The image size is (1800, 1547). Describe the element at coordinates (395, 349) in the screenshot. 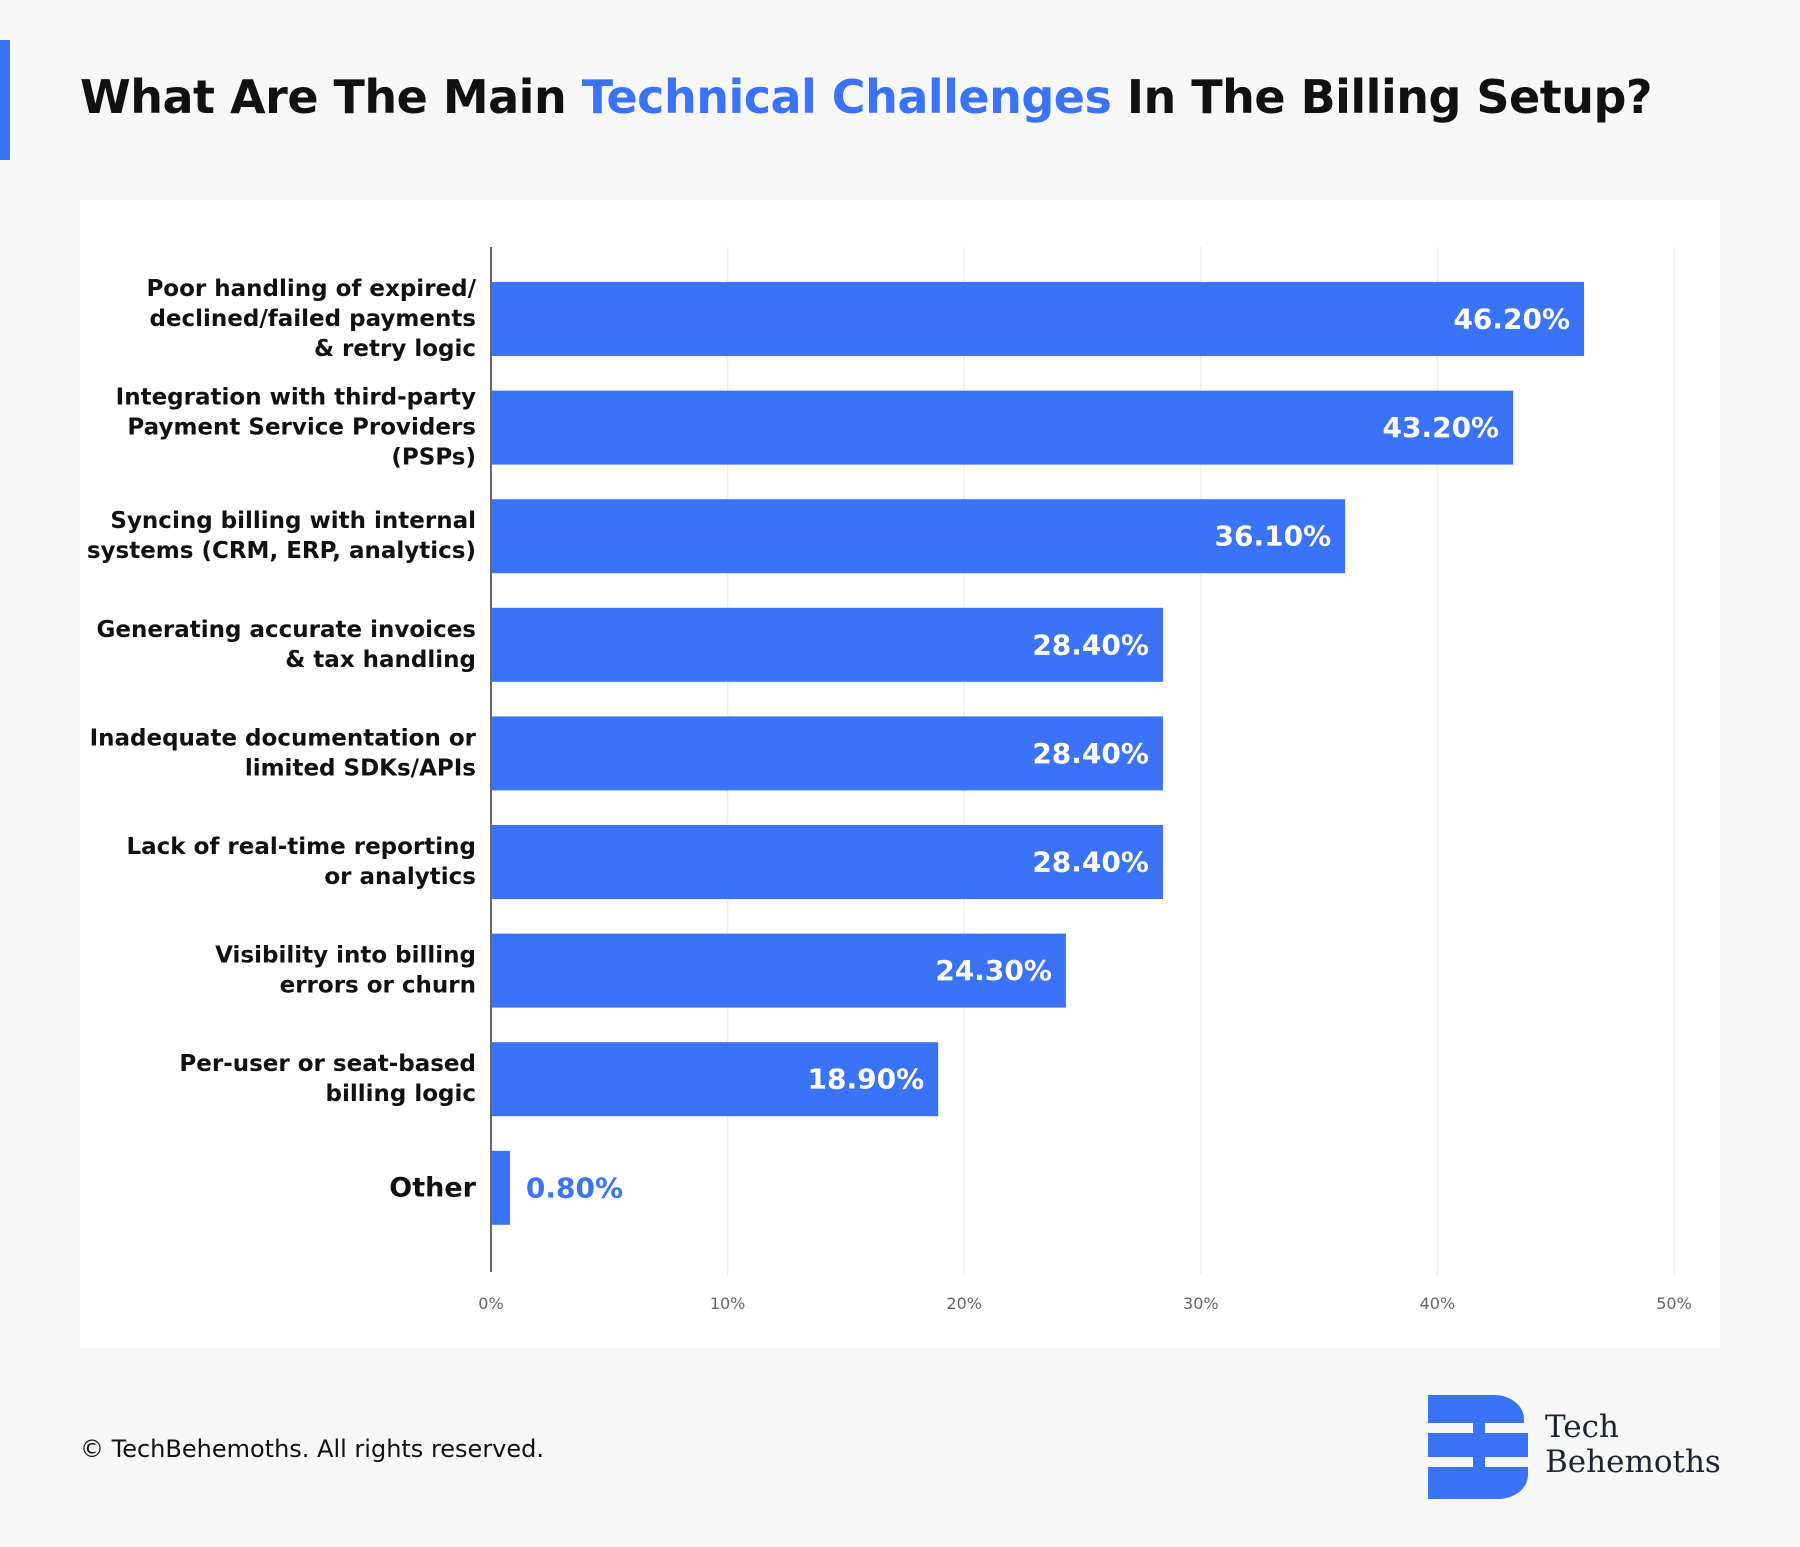

I see `category-label: & retry logic` at that location.